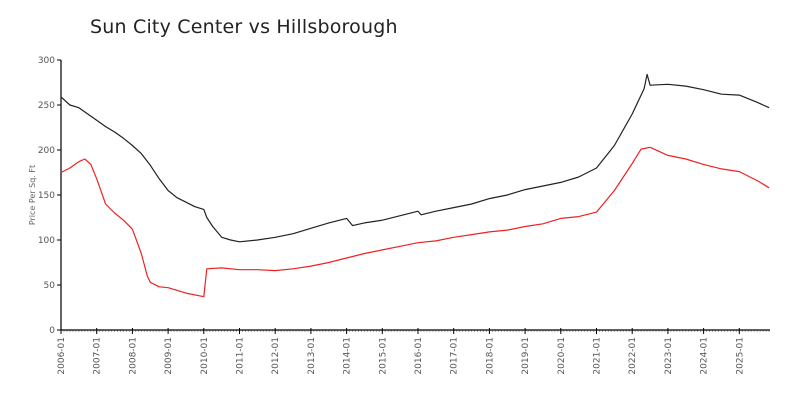  I want to click on x-tick-label: 2023-01, so click(669, 356).